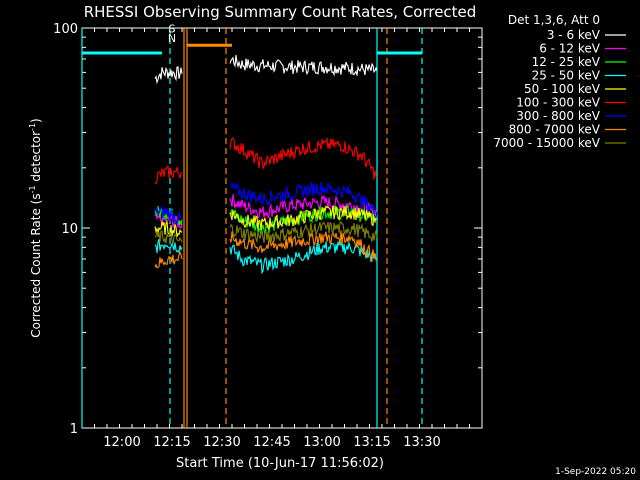 This screenshot has height=480, width=640. What do you see at coordinates (280, 463) in the screenshot?
I see `x-axis-label: Start Time (10-Jun-17 11:56:02)` at bounding box center [280, 463].